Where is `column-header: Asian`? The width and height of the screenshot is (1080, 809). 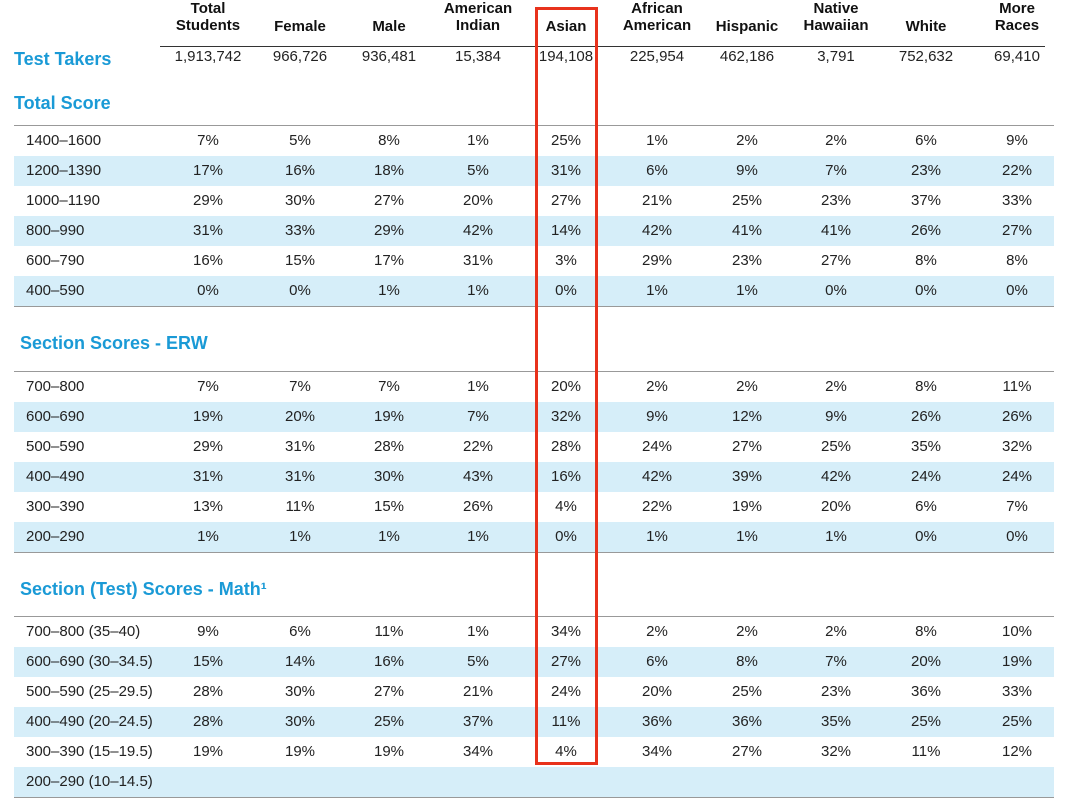 column-header: Asian is located at coordinates (566, 26).